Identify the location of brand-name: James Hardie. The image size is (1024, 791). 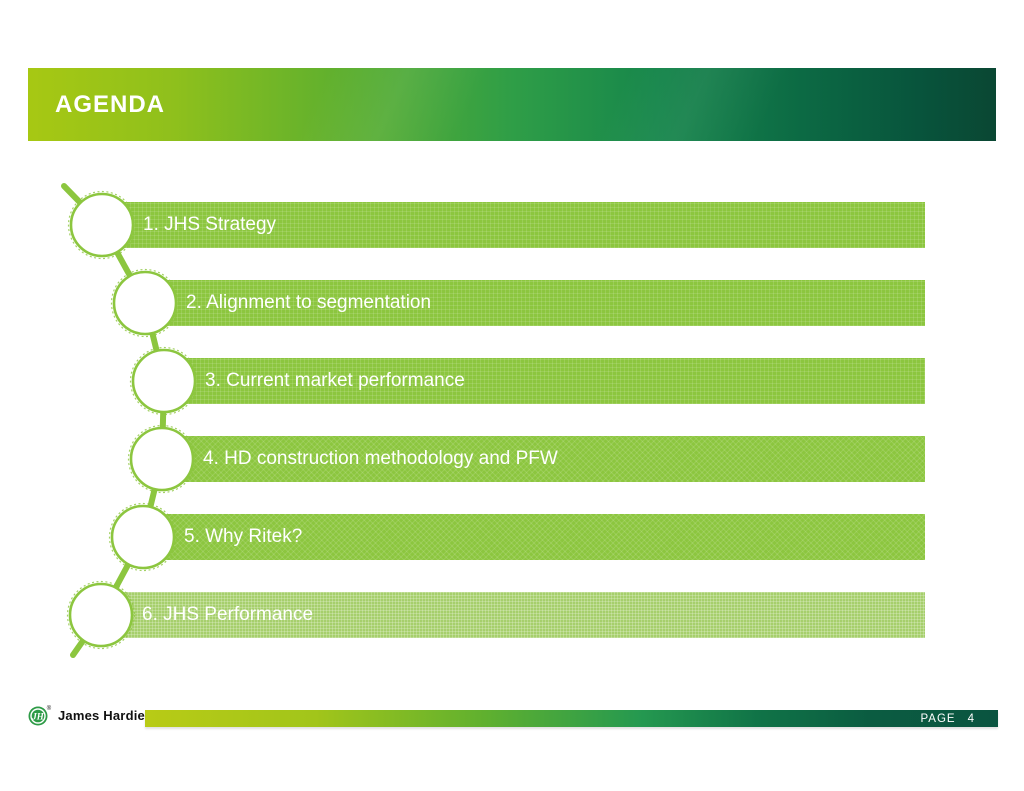
(101, 715).